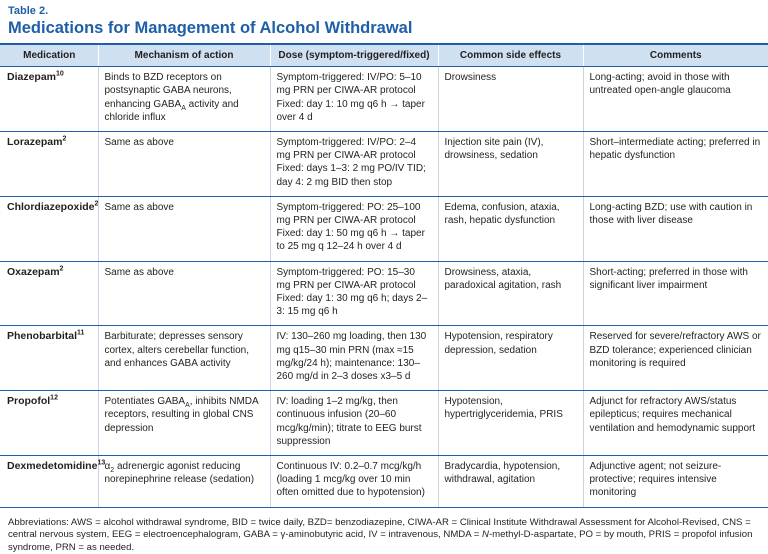 The height and width of the screenshot is (554, 768). Describe the element at coordinates (81, 333) in the screenshot. I see `reference: 11` at that location.